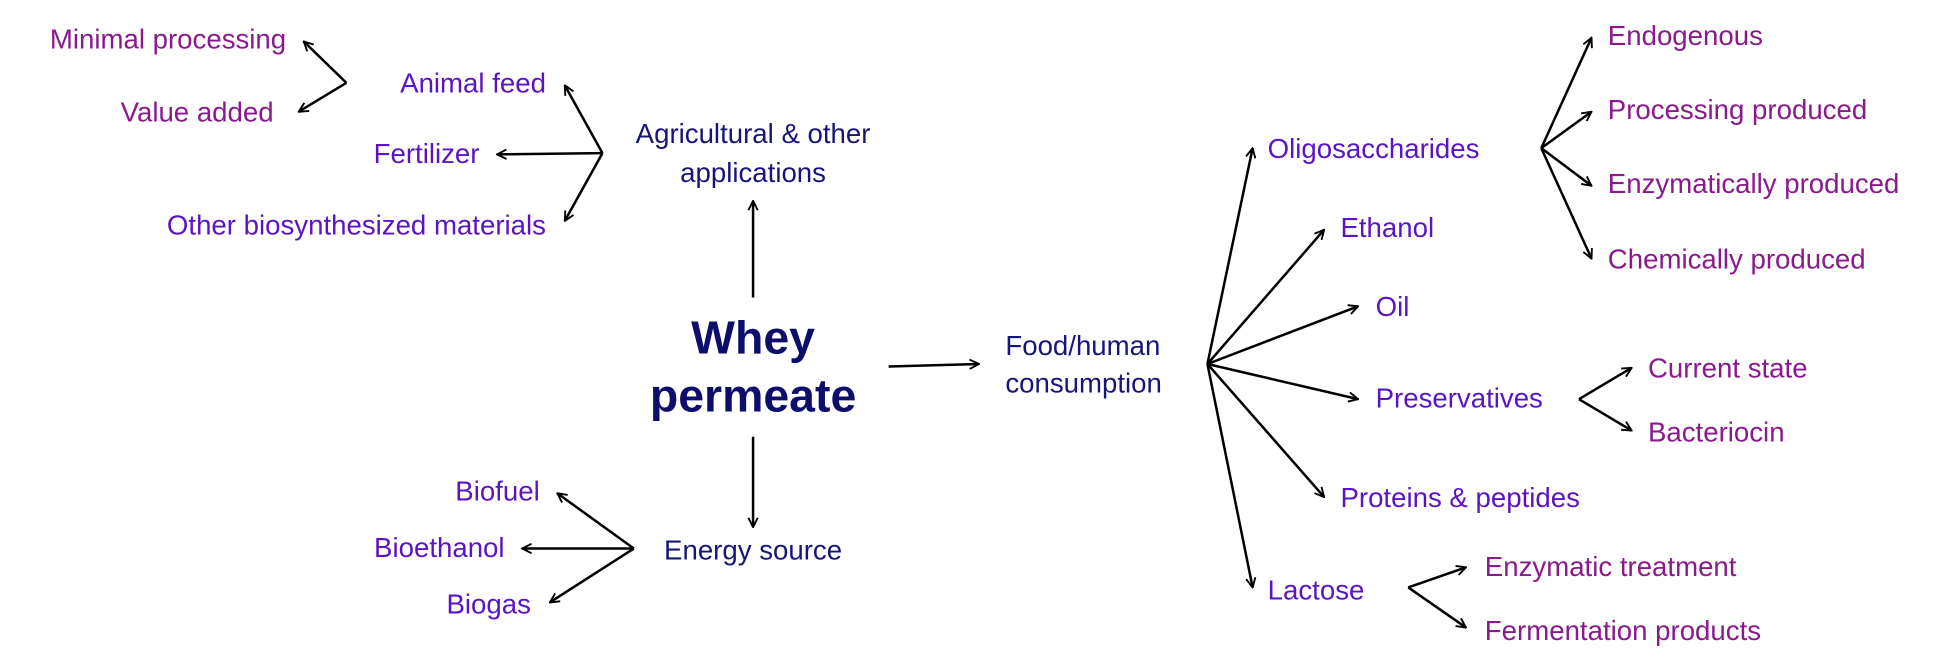 Image resolution: width=1958 pixels, height=664 pixels. What do you see at coordinates (356, 224) in the screenshot?
I see `node-label: Other biosynthesized materials` at bounding box center [356, 224].